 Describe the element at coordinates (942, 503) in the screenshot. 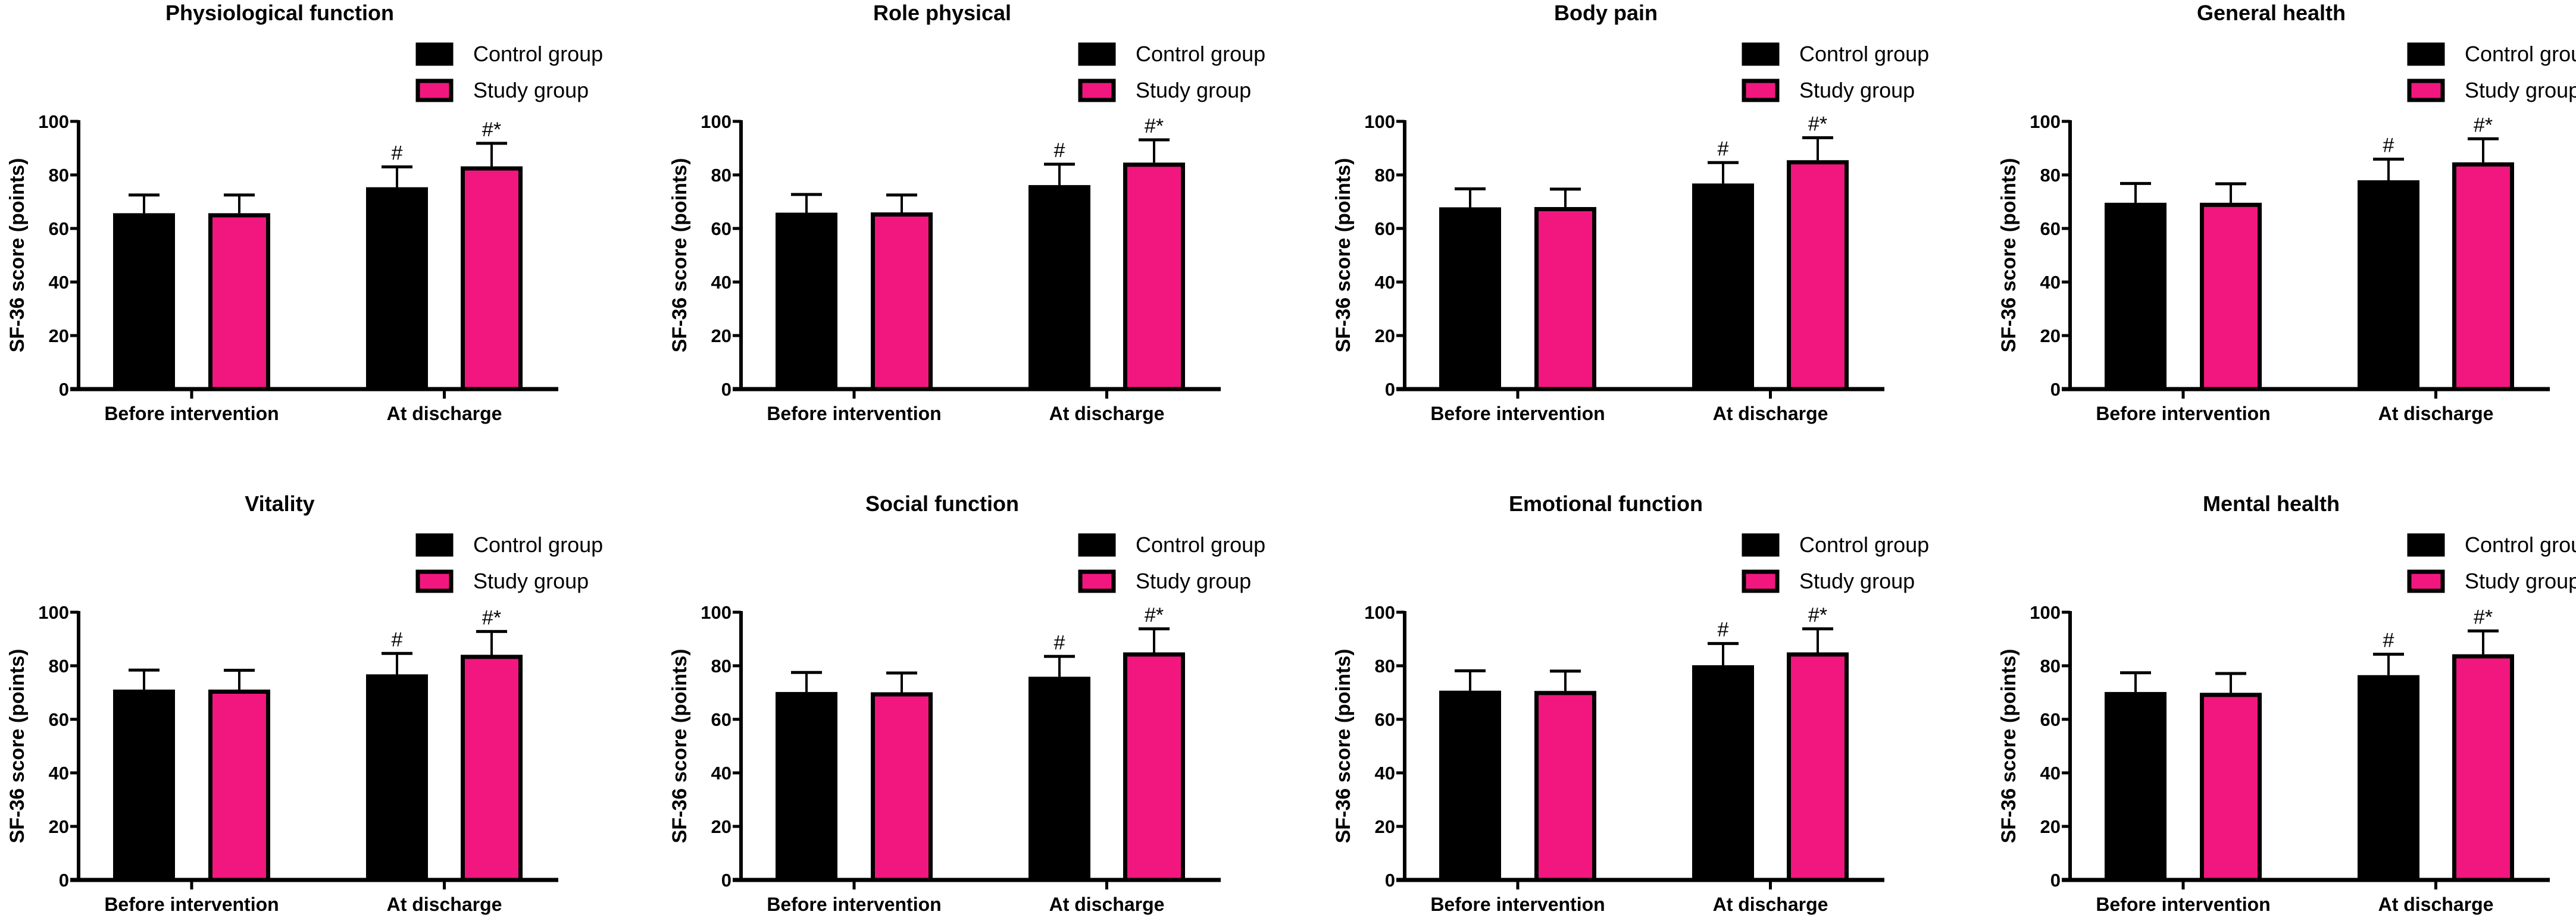

I see `chart-title: Social function` at that location.